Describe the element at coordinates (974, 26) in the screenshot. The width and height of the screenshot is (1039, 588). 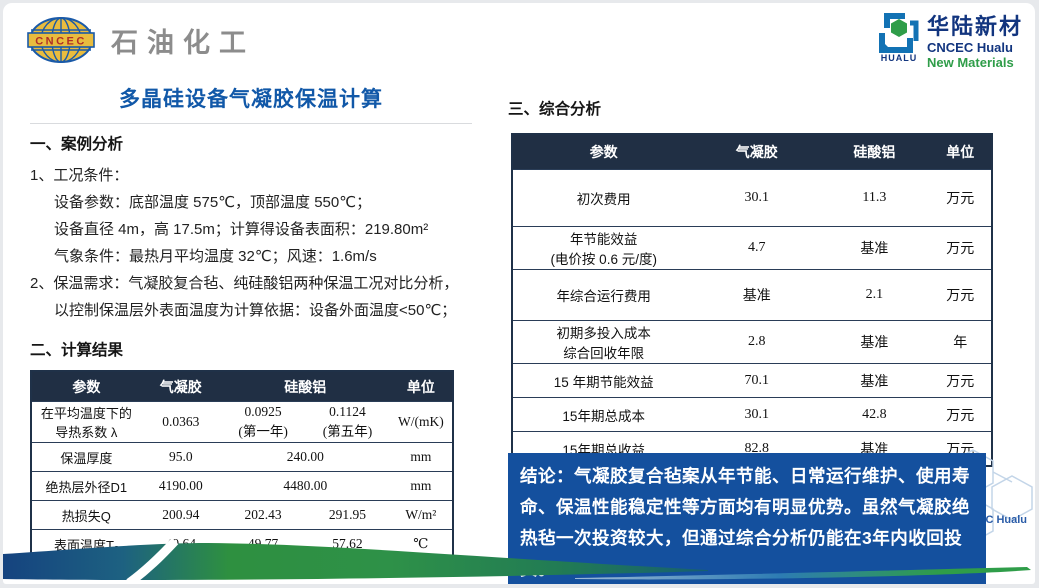
I see `hualu-name-cn: 华陆新材` at that location.